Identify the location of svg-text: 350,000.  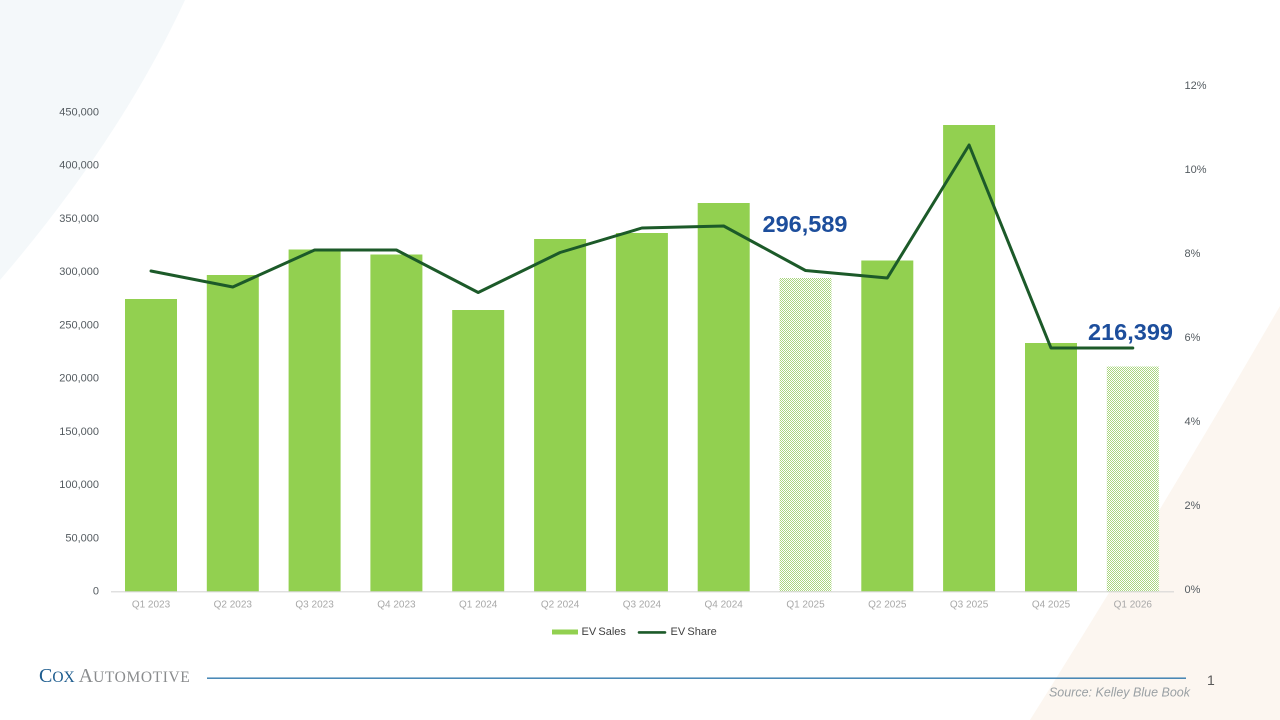
(79, 219).